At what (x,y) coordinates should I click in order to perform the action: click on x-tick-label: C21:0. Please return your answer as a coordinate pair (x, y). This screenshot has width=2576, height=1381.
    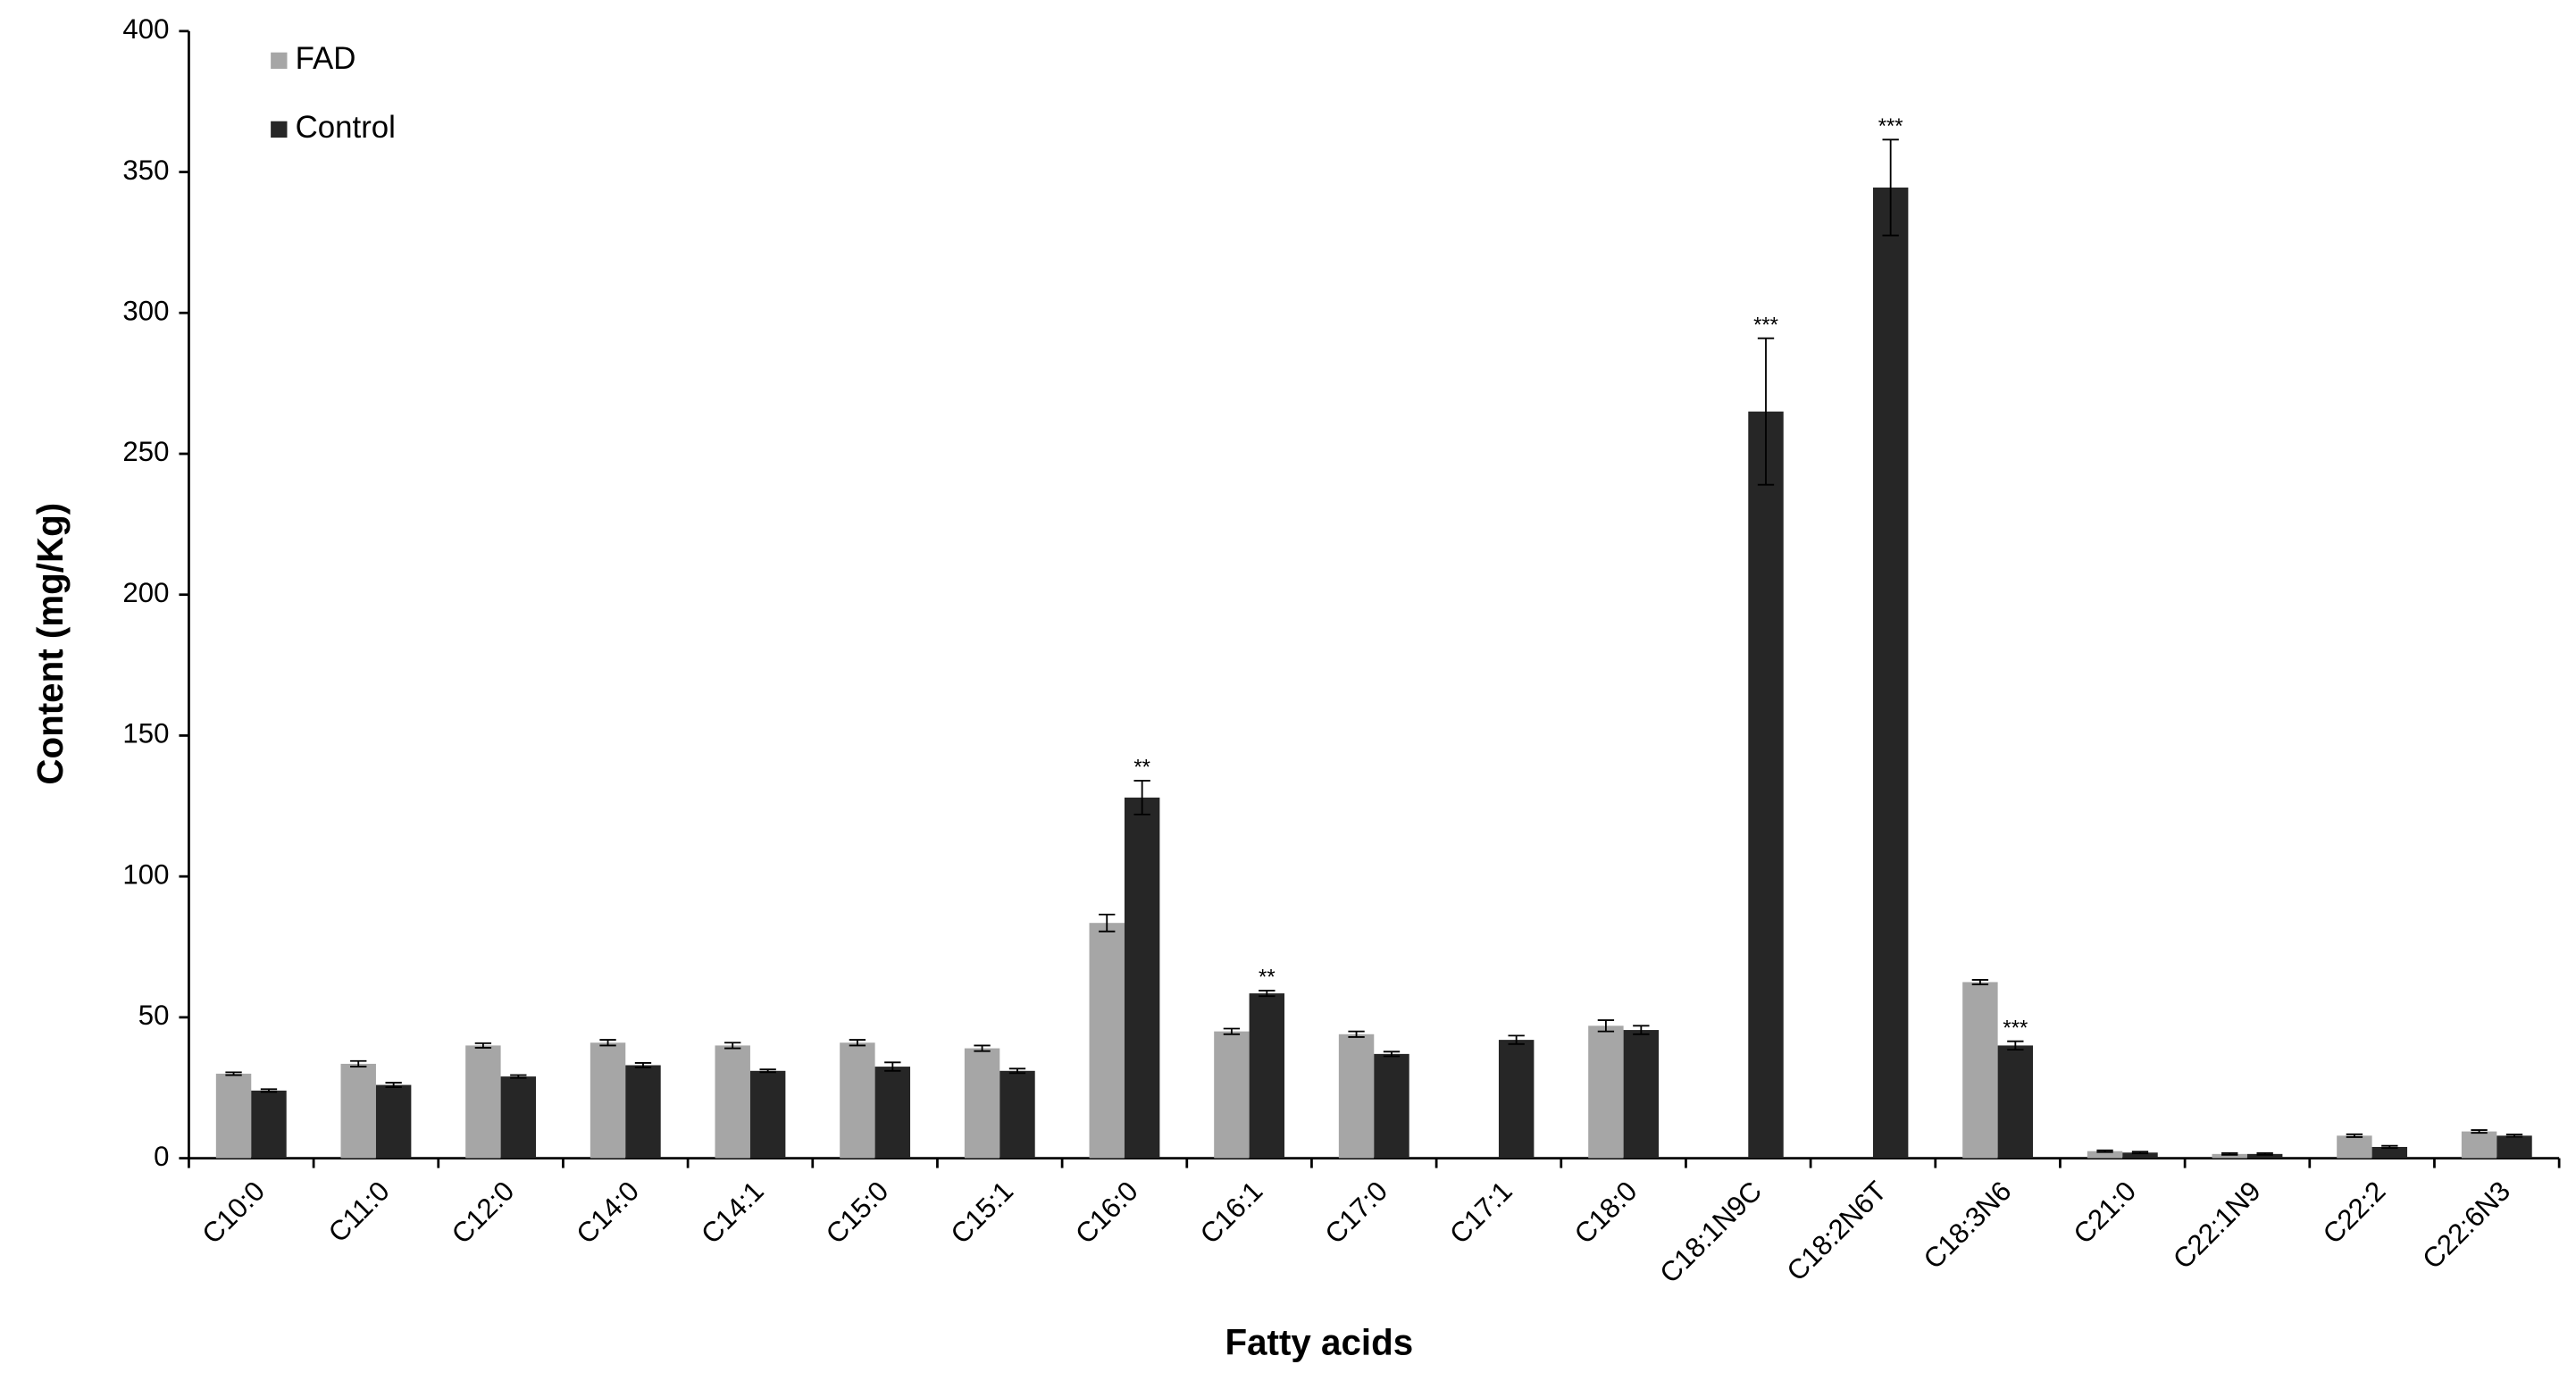
    Looking at the image, I should click on (2106, 1213).